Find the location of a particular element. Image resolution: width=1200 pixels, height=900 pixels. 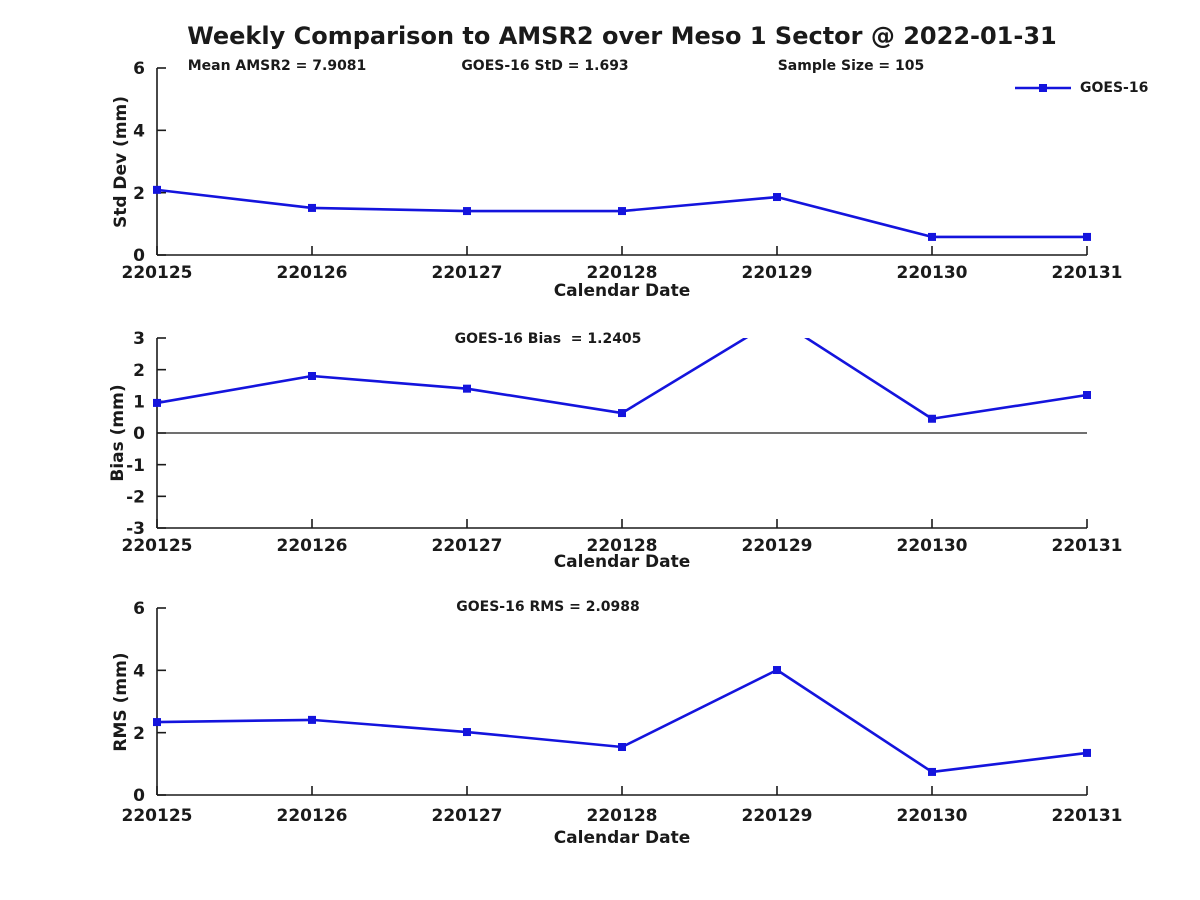

legend-line-marker-icon is located at coordinates (1043, 88).